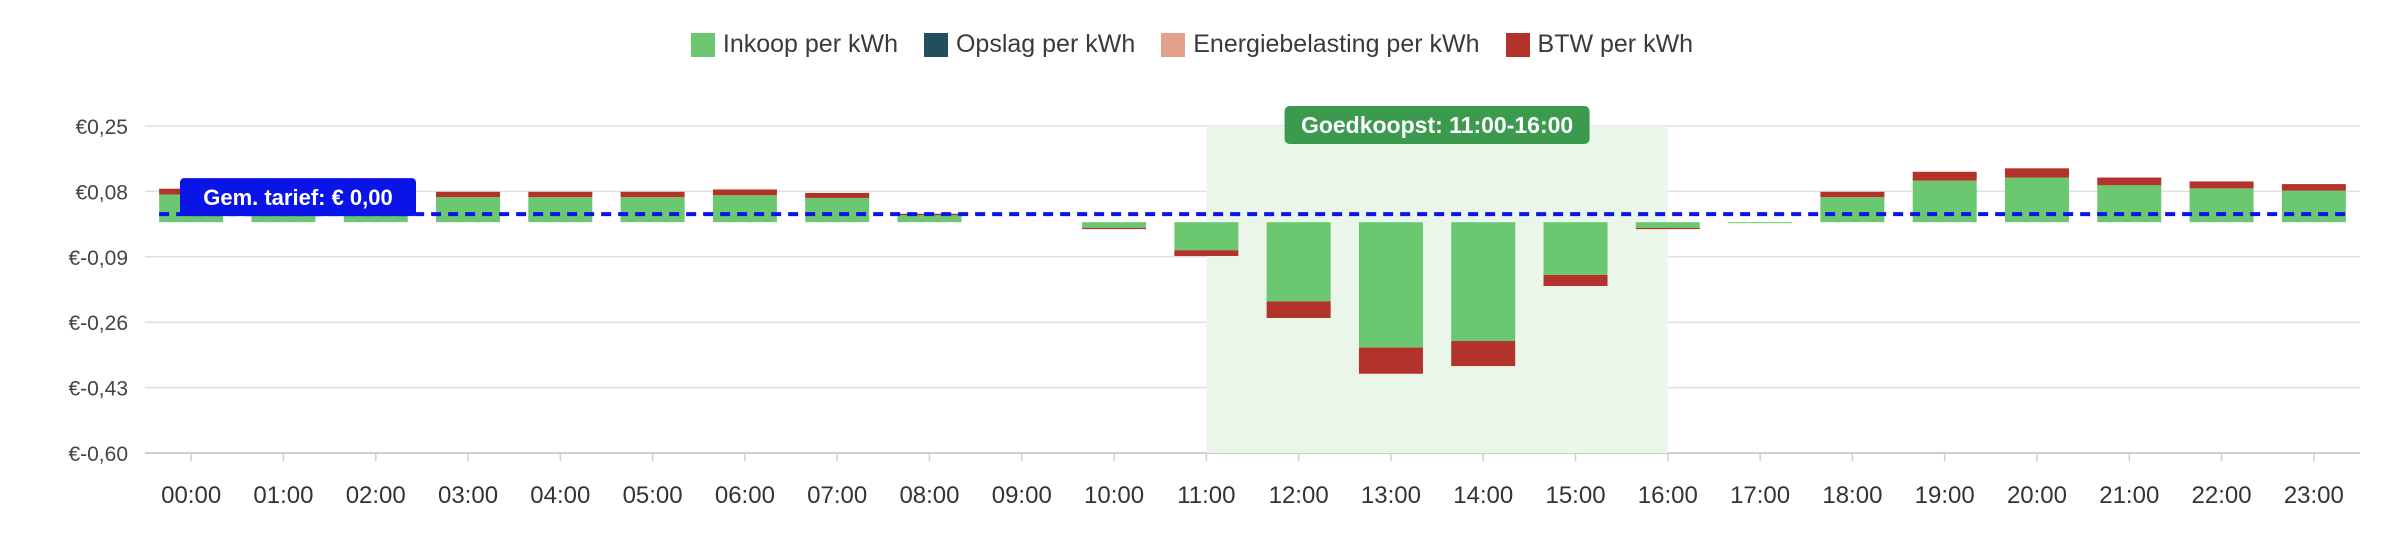 This screenshot has width=2384, height=534. Describe the element at coordinates (1391, 495) in the screenshot. I see `x-tick-label: 13:00` at that location.